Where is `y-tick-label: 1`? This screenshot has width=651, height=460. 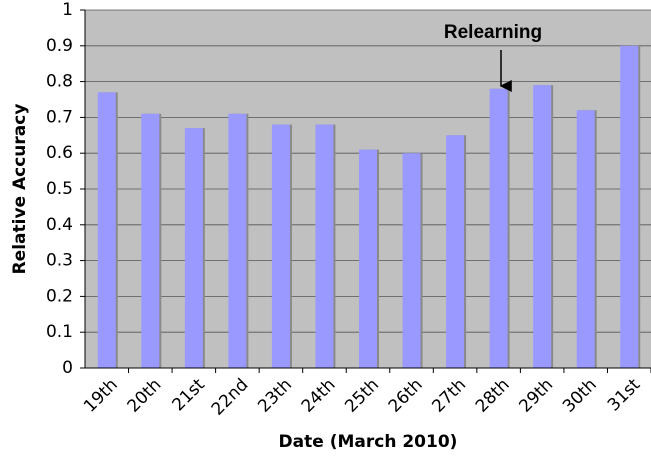 y-tick-label: 1 is located at coordinates (67, 10).